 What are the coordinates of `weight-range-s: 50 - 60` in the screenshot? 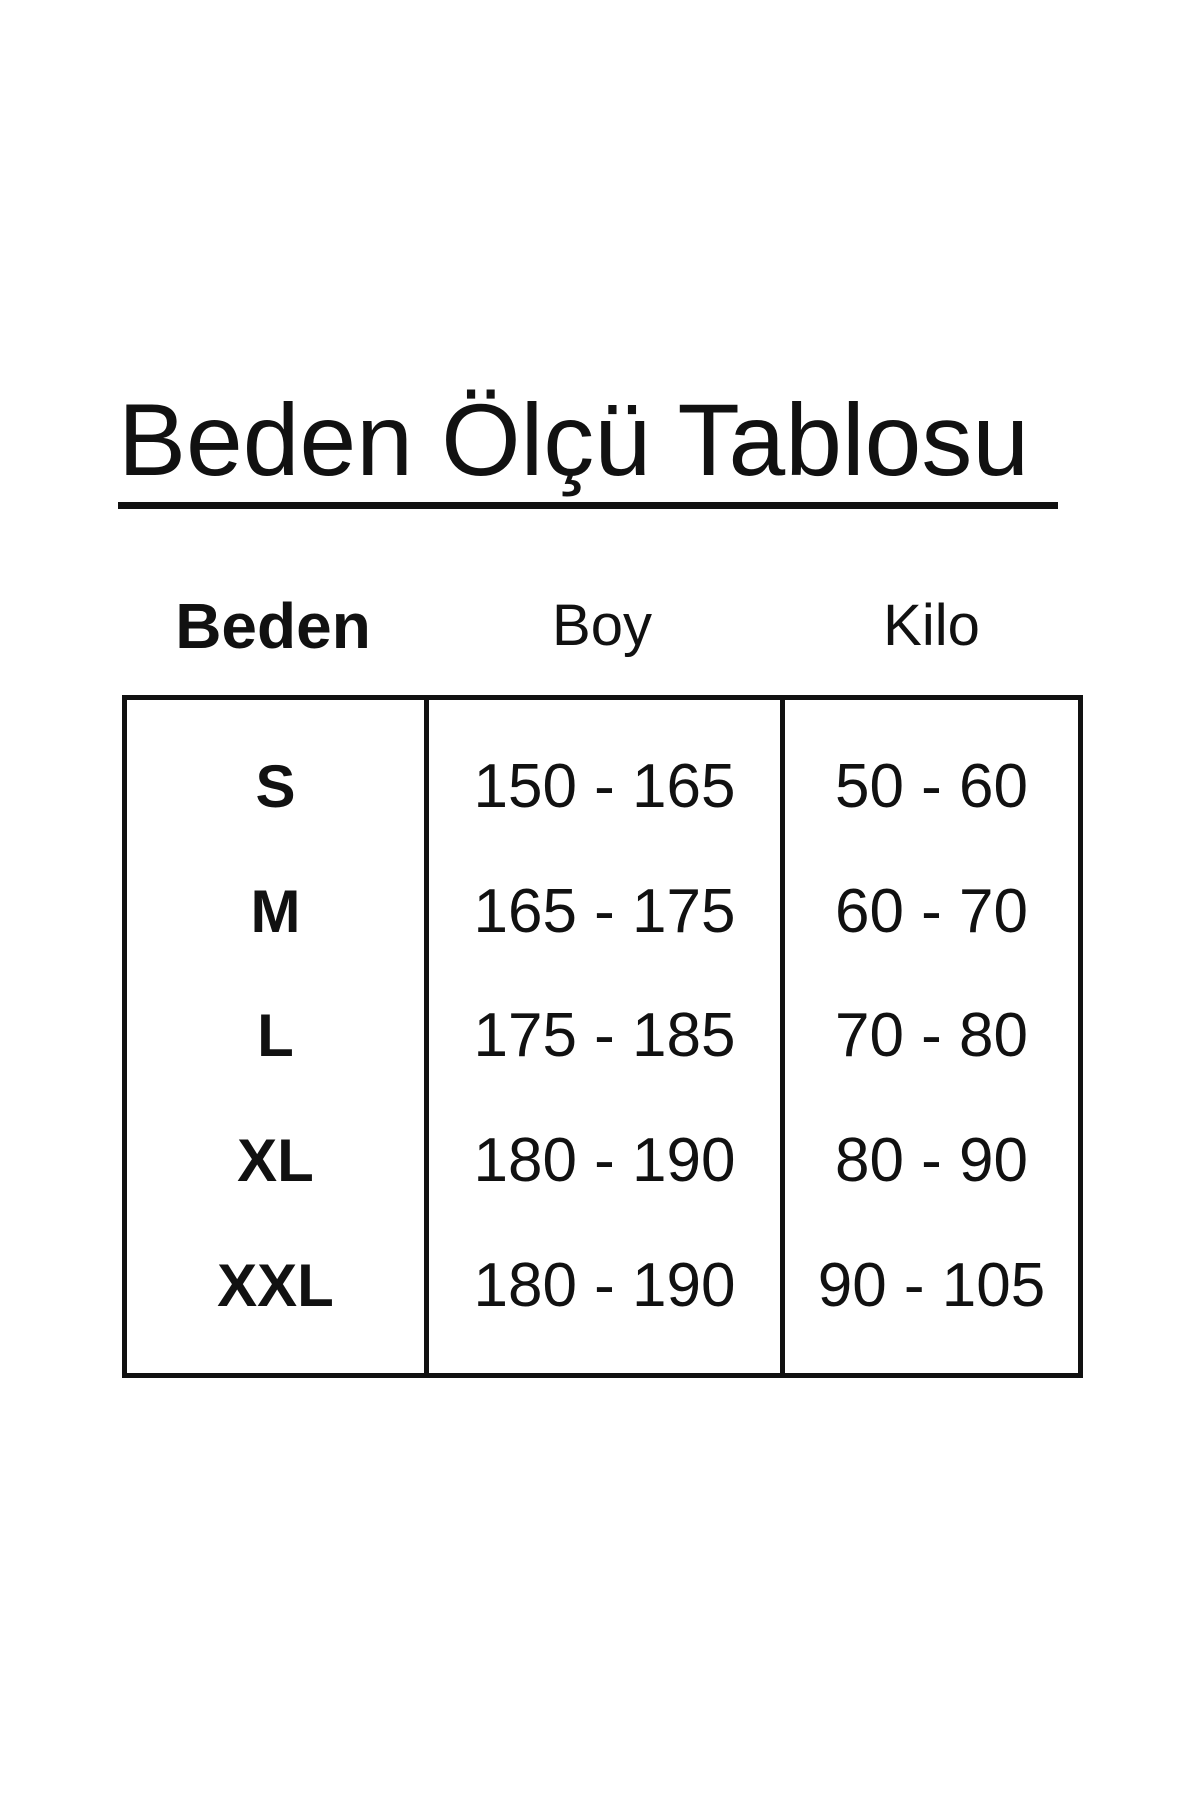 It's located at (931, 787).